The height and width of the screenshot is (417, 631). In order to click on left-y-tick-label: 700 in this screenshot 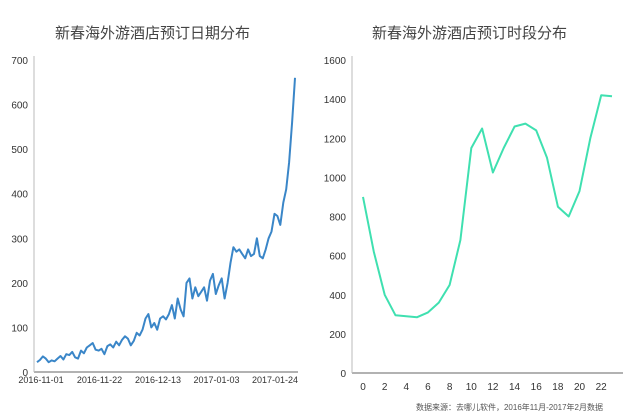, I will do `click(19, 61)`.